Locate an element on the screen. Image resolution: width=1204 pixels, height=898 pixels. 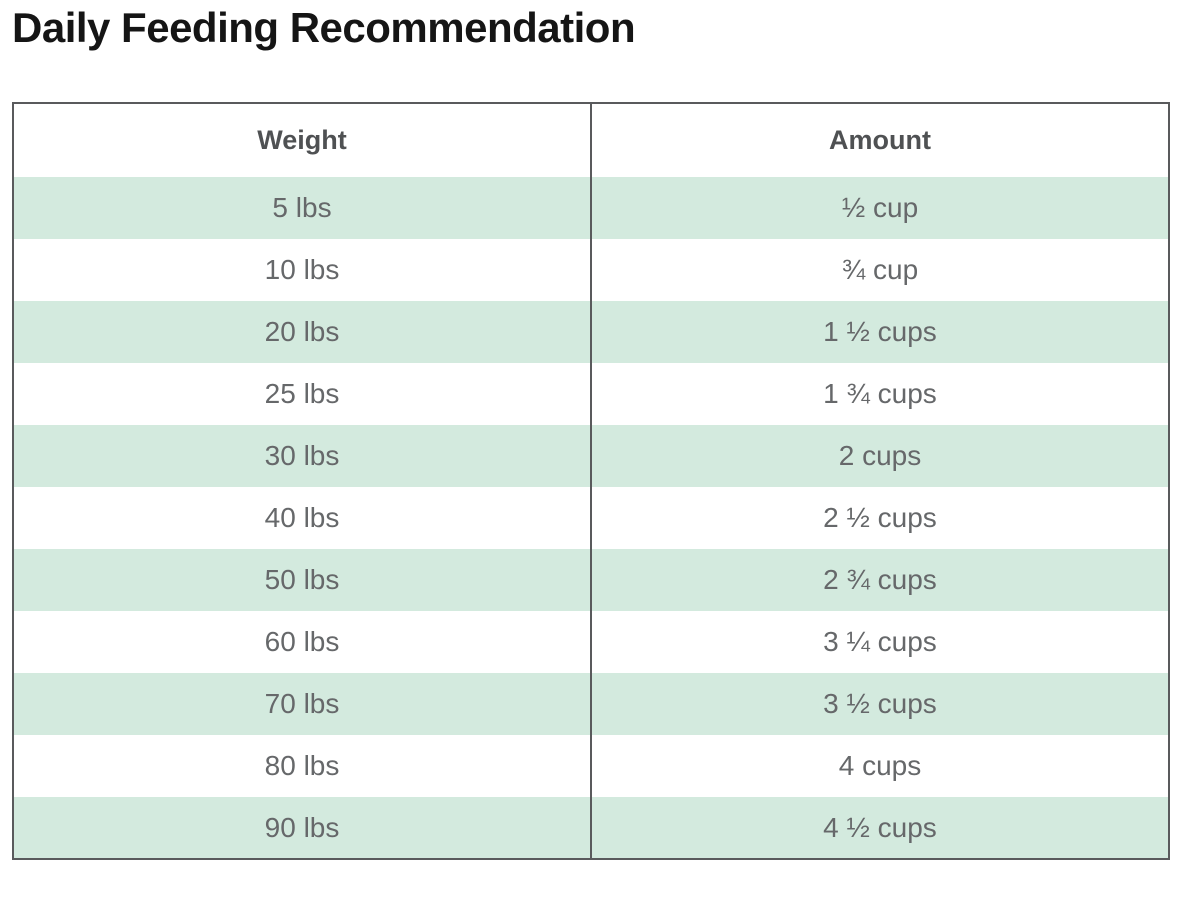
amount-cell: 4 cups is located at coordinates (880, 766).